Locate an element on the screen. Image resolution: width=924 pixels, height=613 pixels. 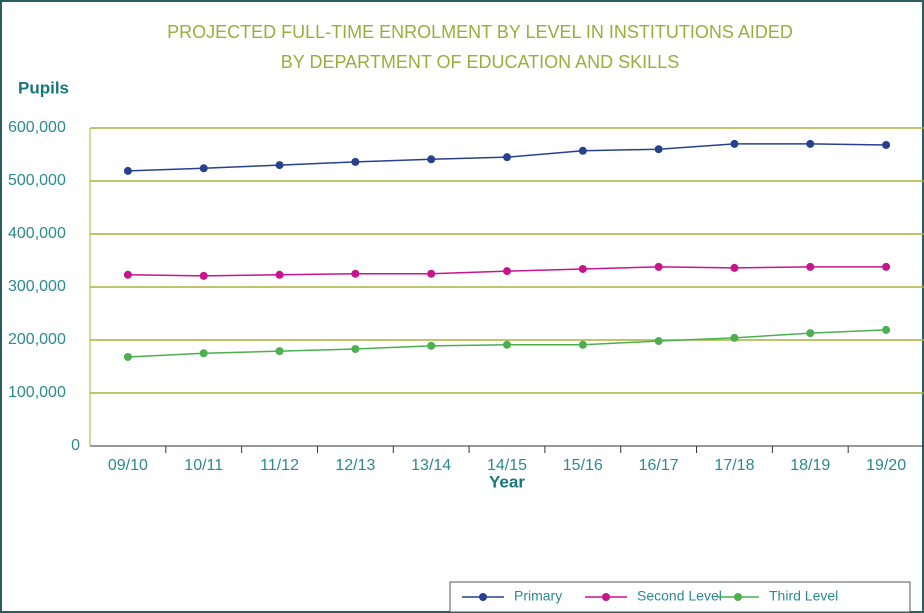
x-tick-label: 14/15 is located at coordinates (507, 465).